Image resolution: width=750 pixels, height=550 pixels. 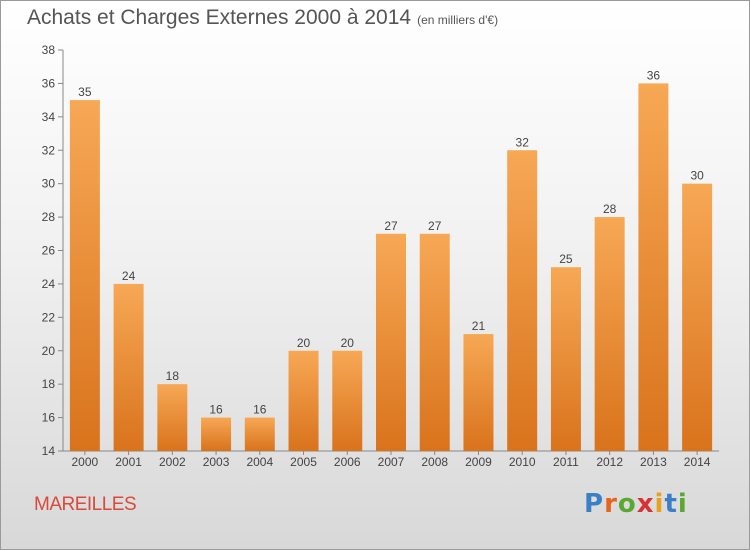 What do you see at coordinates (259, 462) in the screenshot?
I see `x-tick-label: 2004` at bounding box center [259, 462].